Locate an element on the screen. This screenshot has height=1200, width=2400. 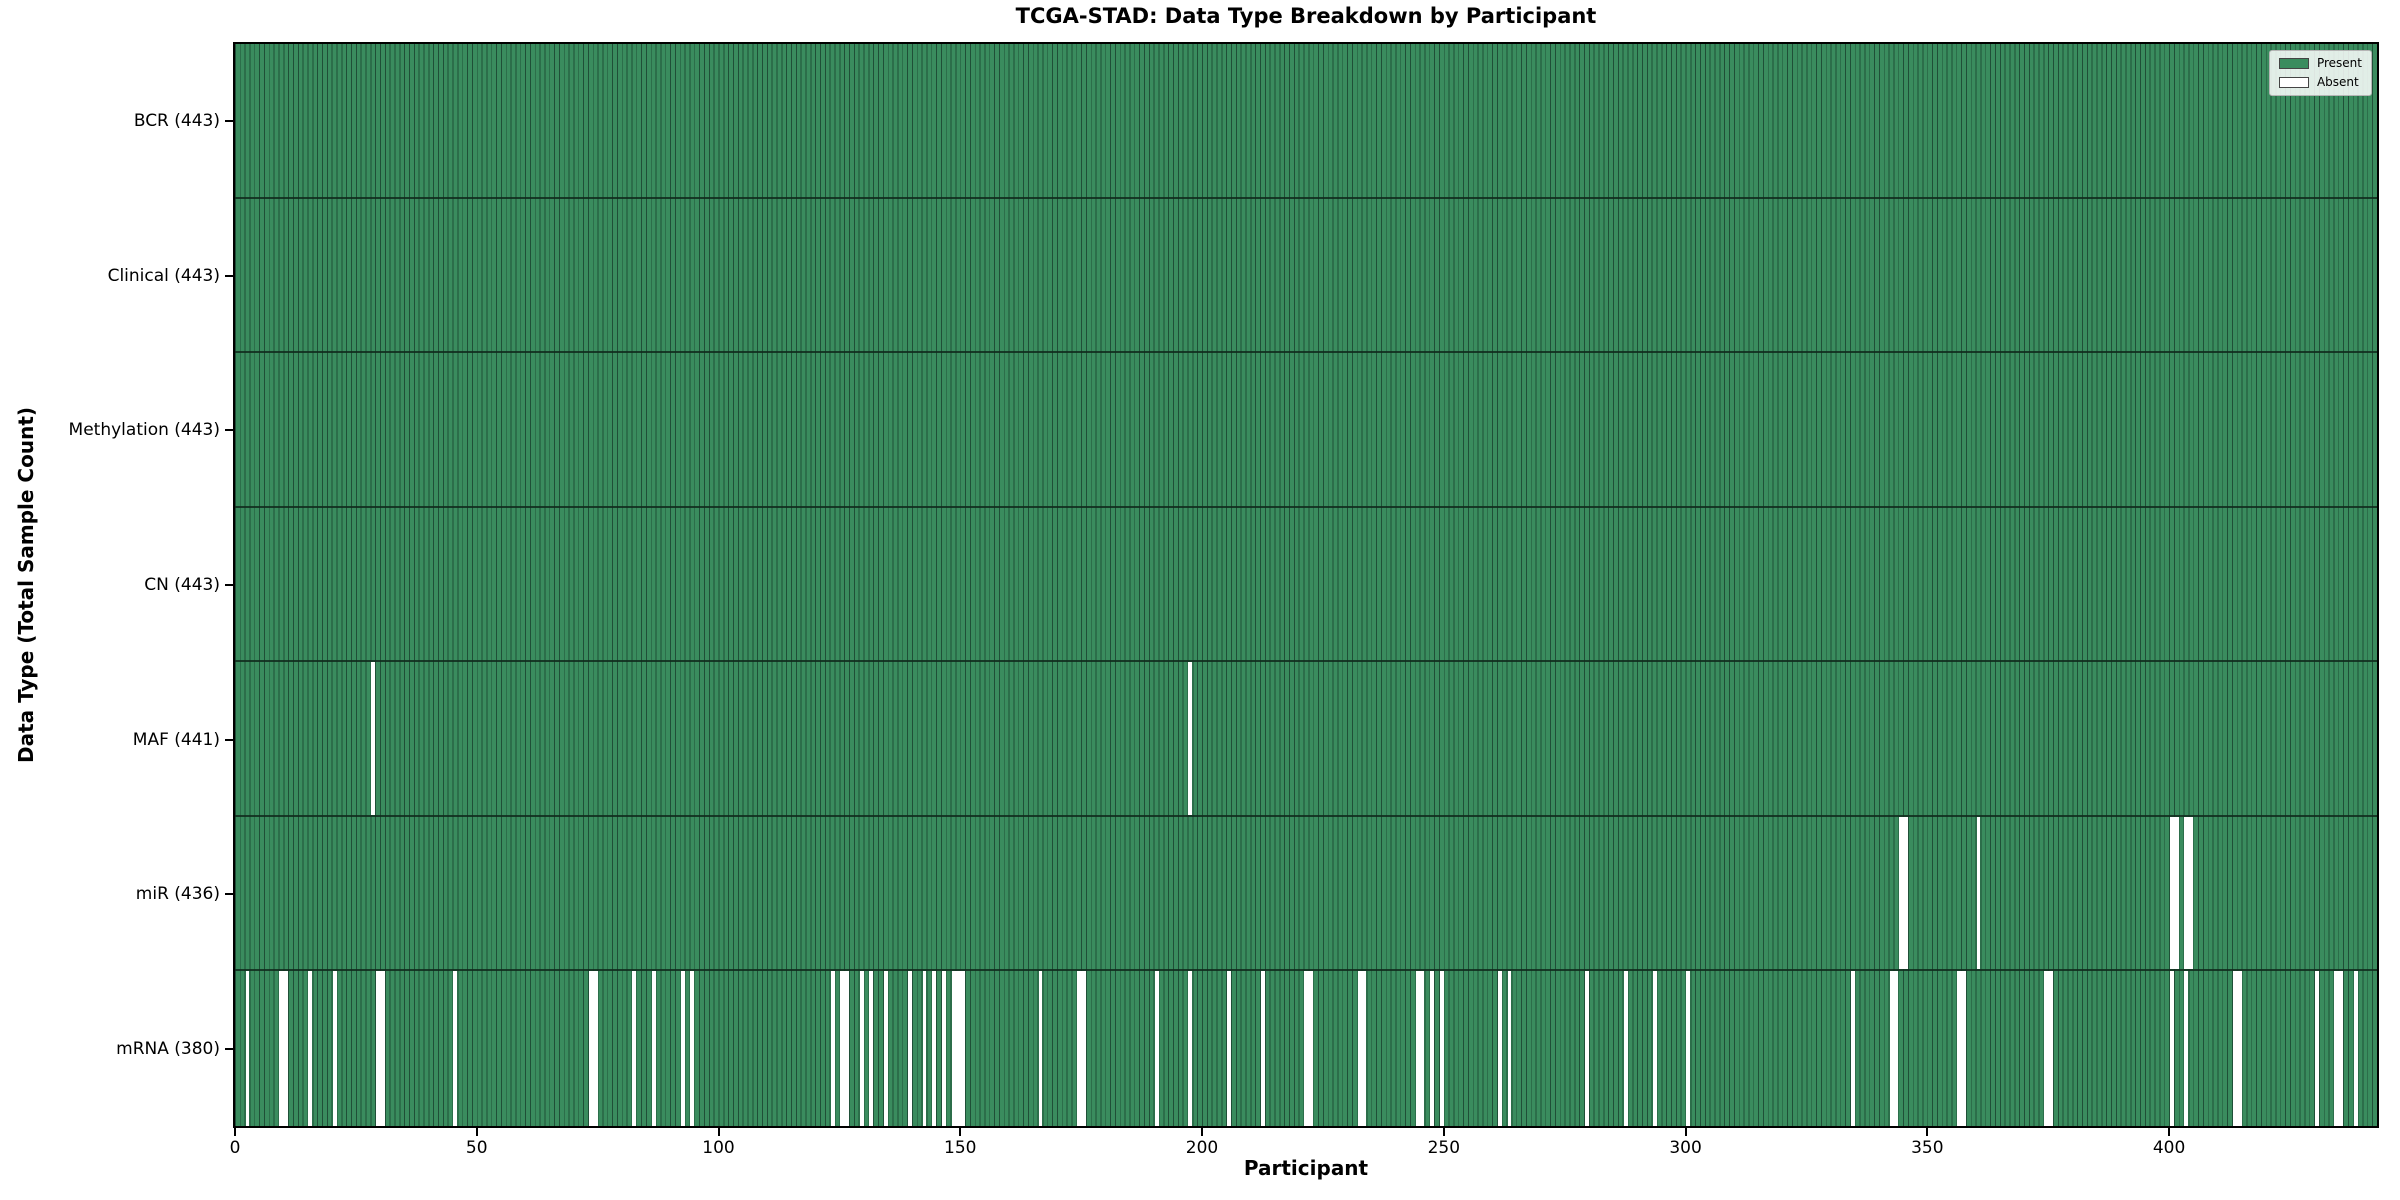
row-clinical is located at coordinates (1306, 276).